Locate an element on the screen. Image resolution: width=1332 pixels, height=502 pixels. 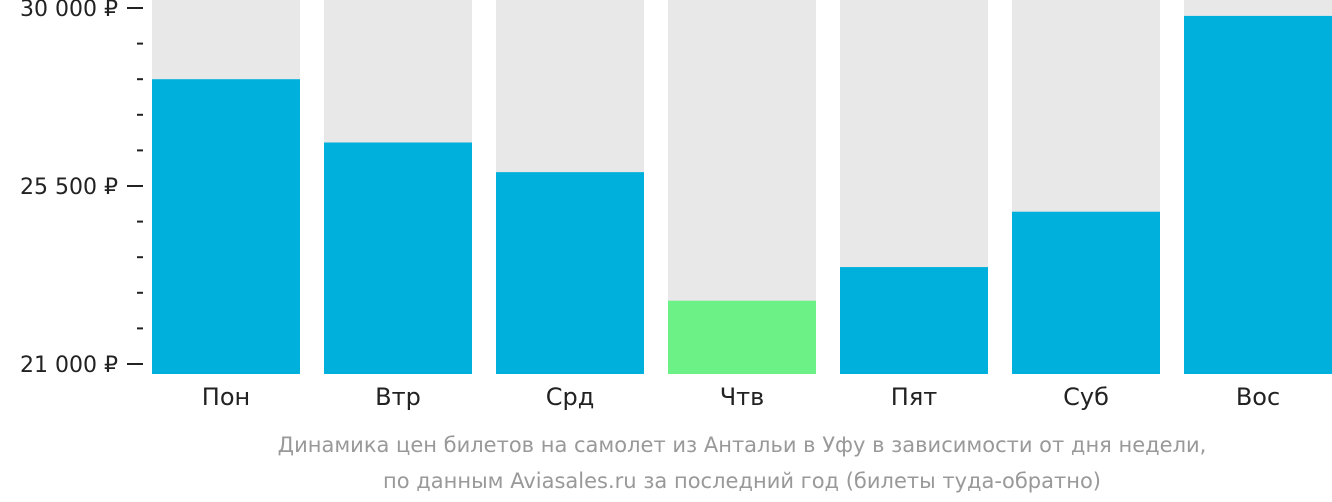
y-axis: 30 000 ₽ 25 500 ₽ 21 000 ₽ is located at coordinates (81, 189).